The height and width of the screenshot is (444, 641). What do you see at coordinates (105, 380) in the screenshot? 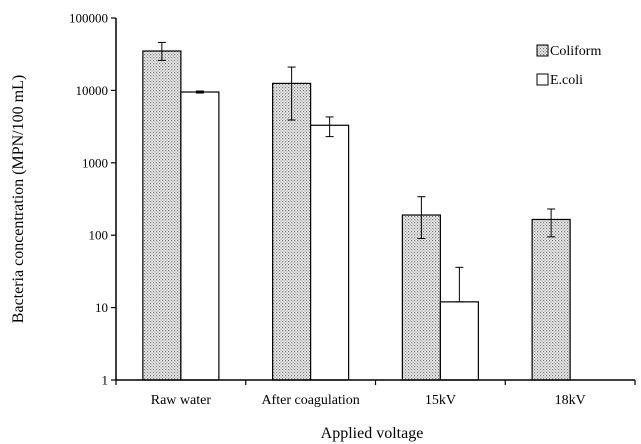
I see `y-tick-label: 1` at bounding box center [105, 380].